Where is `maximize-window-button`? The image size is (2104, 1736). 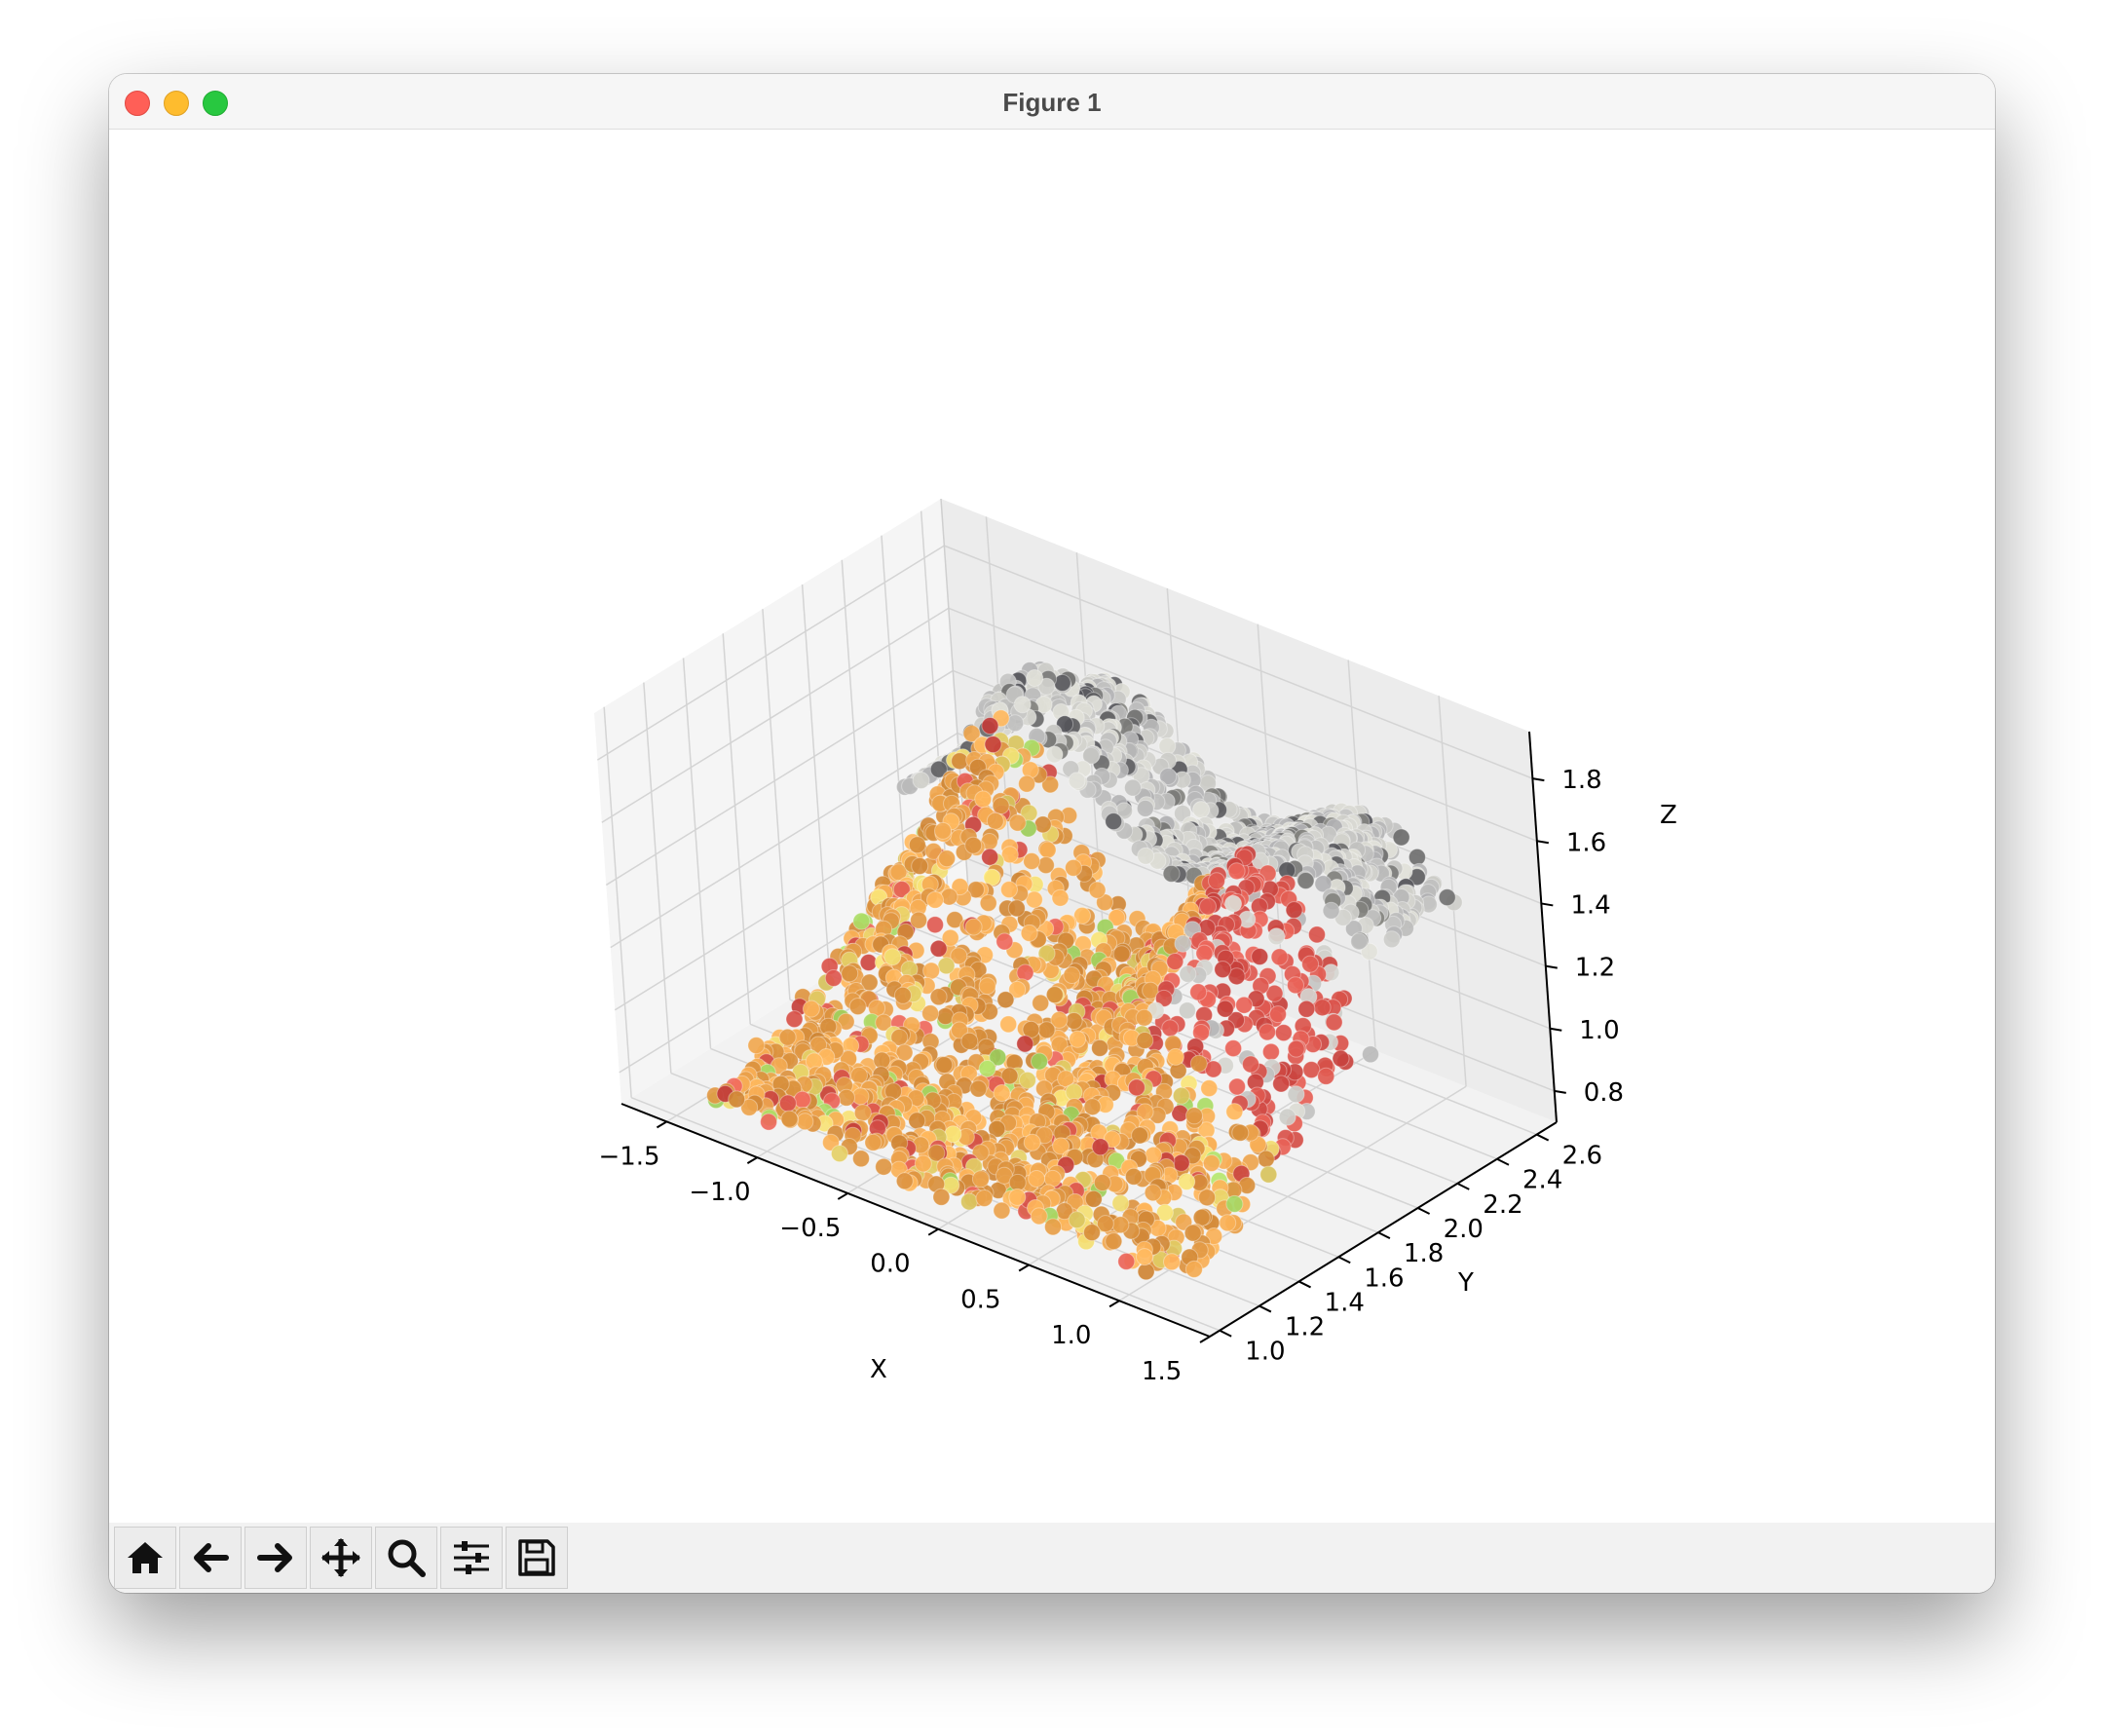
maximize-window-button is located at coordinates (215, 103).